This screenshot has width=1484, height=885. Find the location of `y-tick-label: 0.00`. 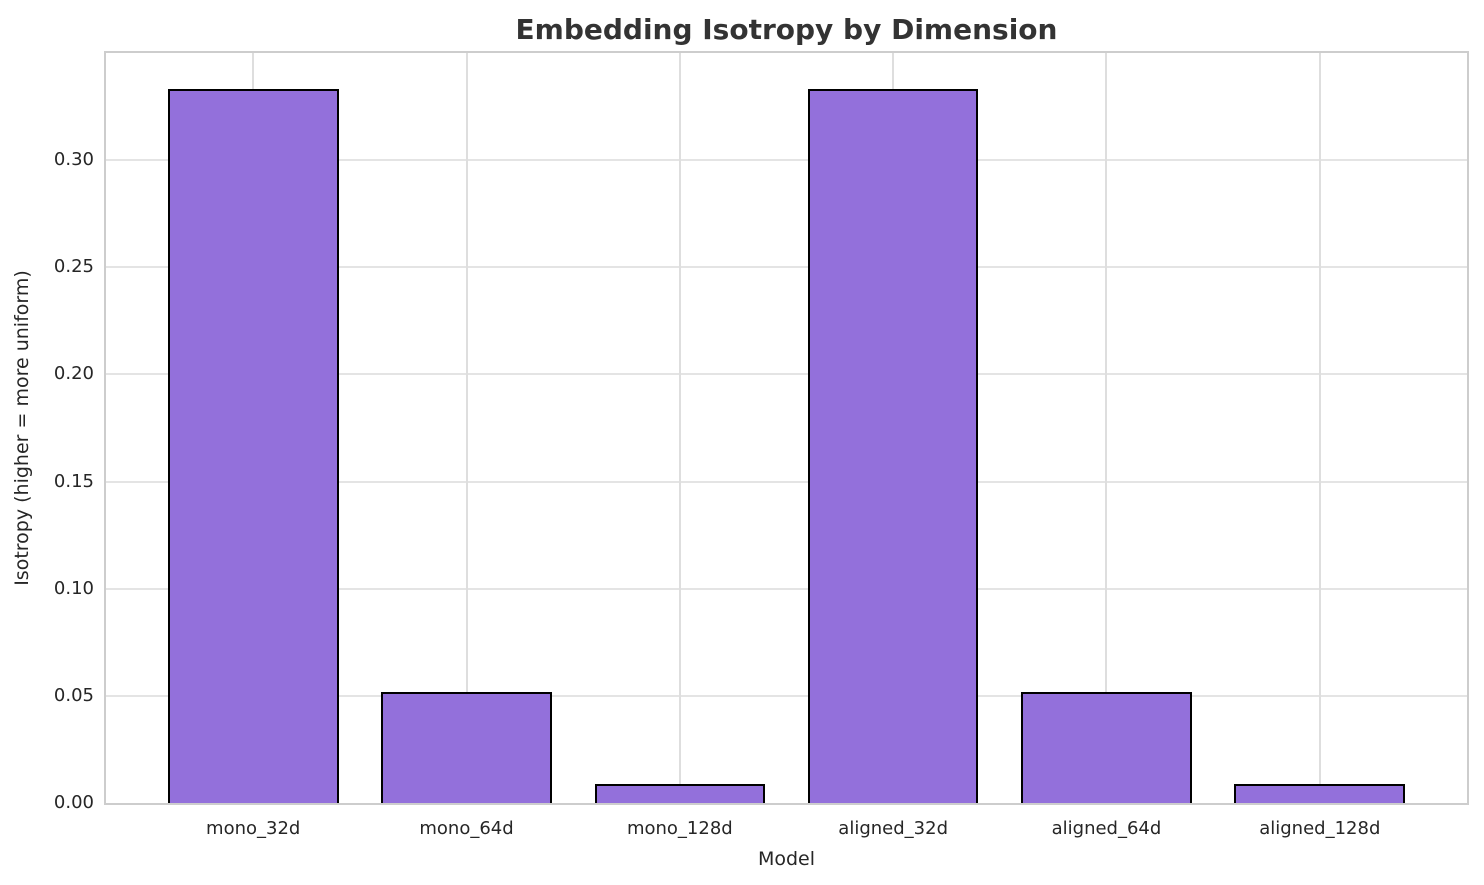

y-tick-label: 0.00 is located at coordinates (73, 802).